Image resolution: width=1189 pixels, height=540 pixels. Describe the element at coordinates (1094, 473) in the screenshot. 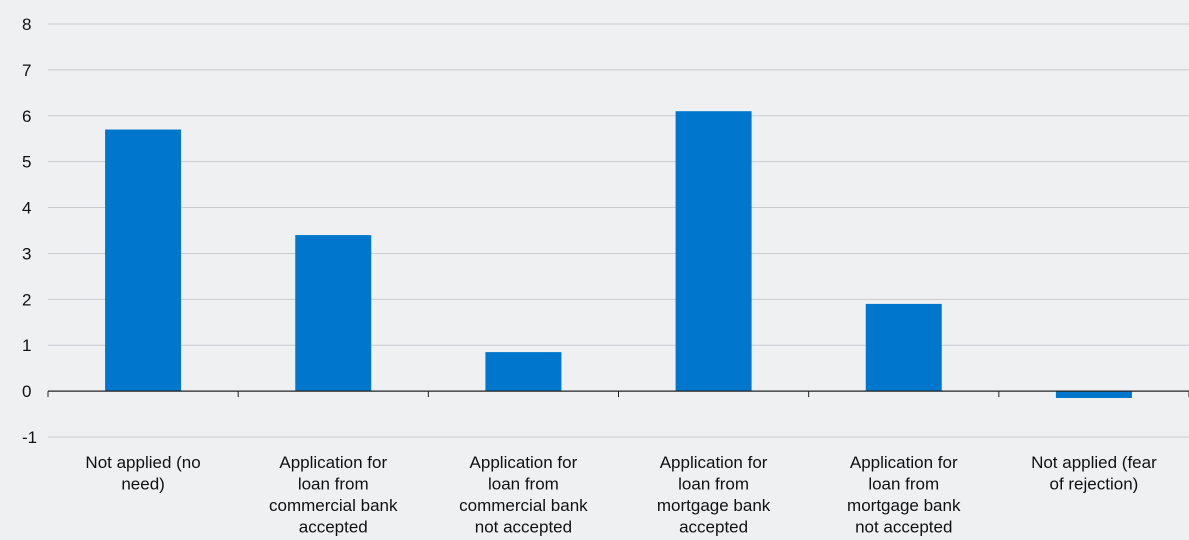

I see `x-category-label: Not applied (fear of rejection)` at that location.